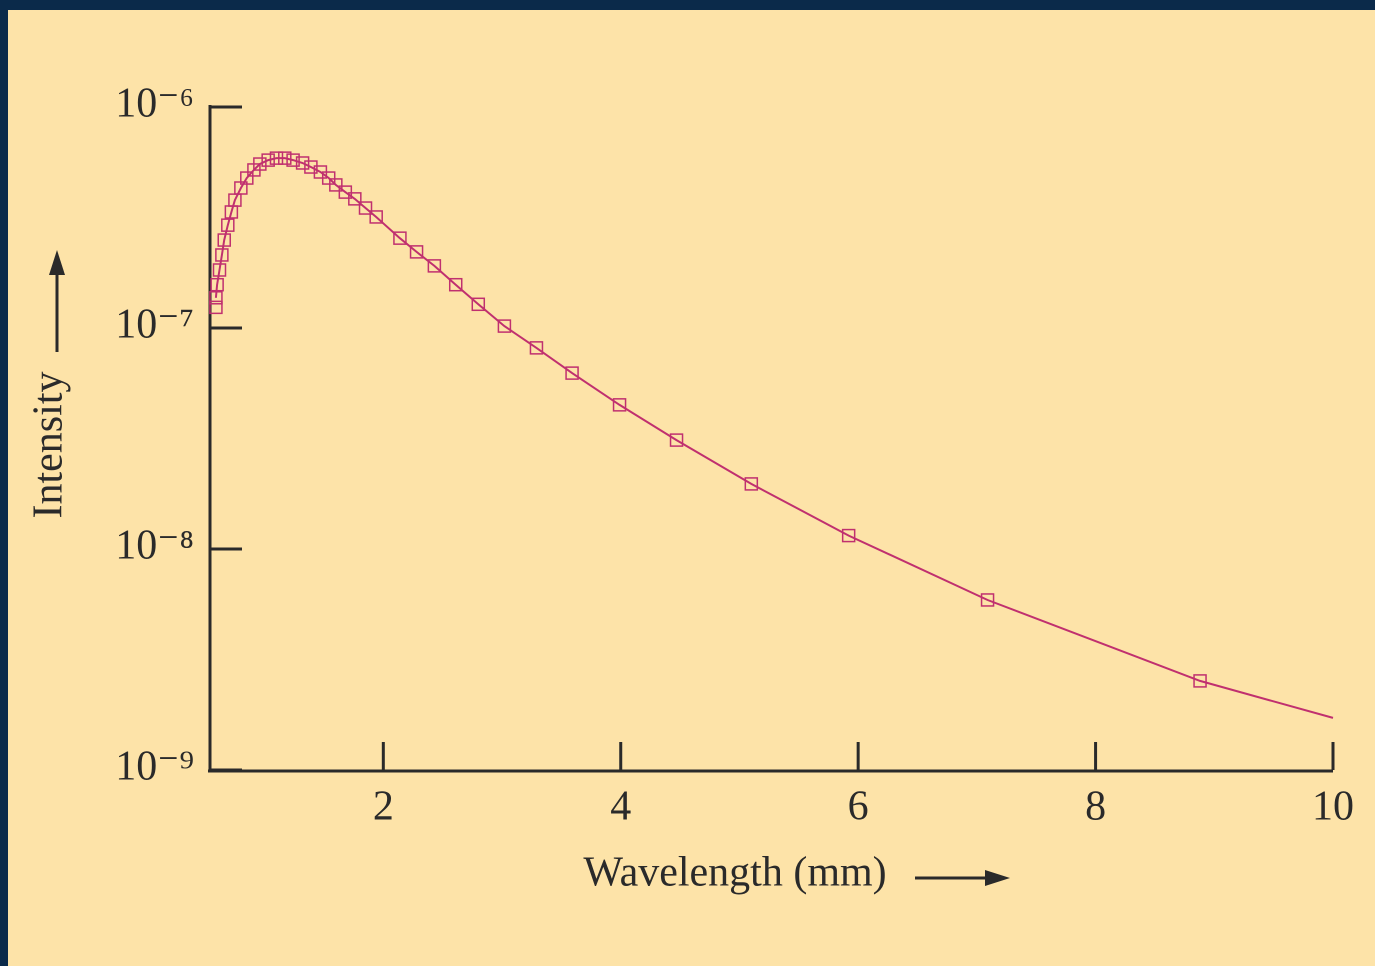 The height and width of the screenshot is (966, 1375). Describe the element at coordinates (1333, 807) in the screenshot. I see `x-tick-label: 10` at that location.